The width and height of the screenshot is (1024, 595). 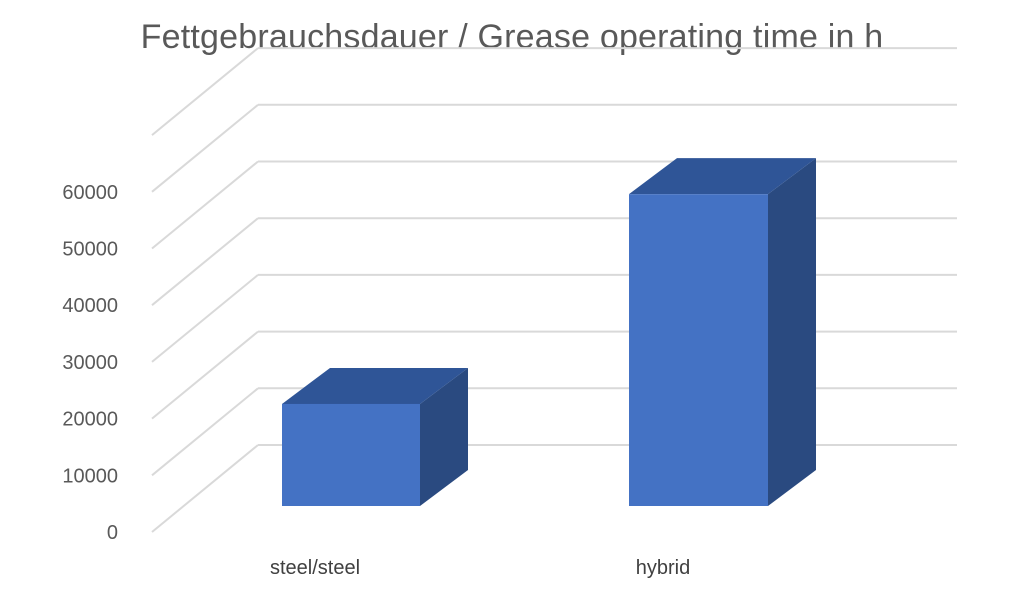 I want to click on y-tick-label: 0, so click(x=112, y=533).